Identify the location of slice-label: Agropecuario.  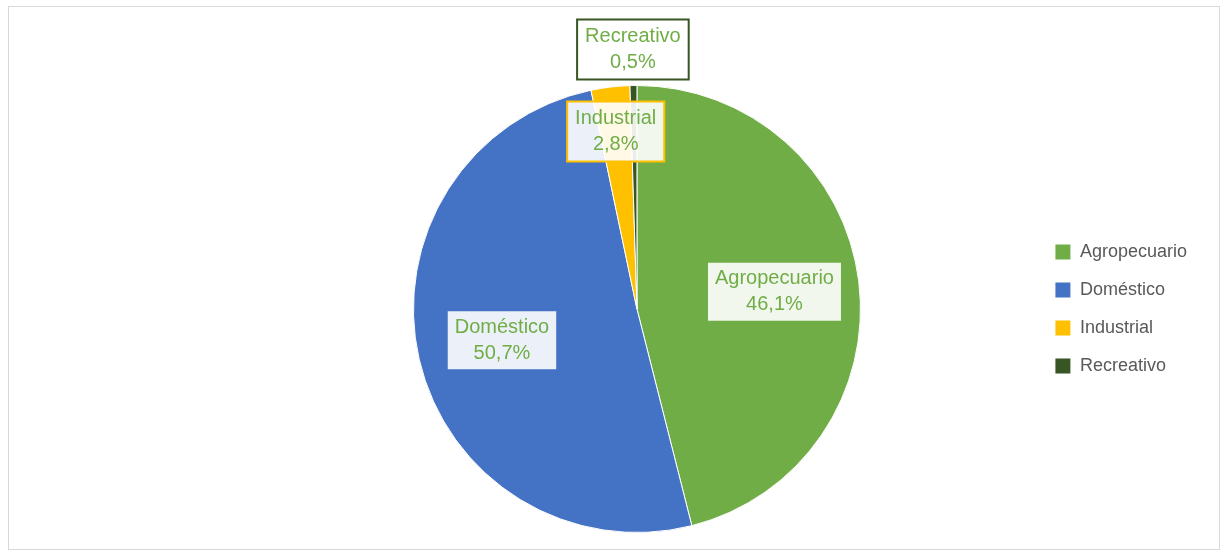
(774, 277).